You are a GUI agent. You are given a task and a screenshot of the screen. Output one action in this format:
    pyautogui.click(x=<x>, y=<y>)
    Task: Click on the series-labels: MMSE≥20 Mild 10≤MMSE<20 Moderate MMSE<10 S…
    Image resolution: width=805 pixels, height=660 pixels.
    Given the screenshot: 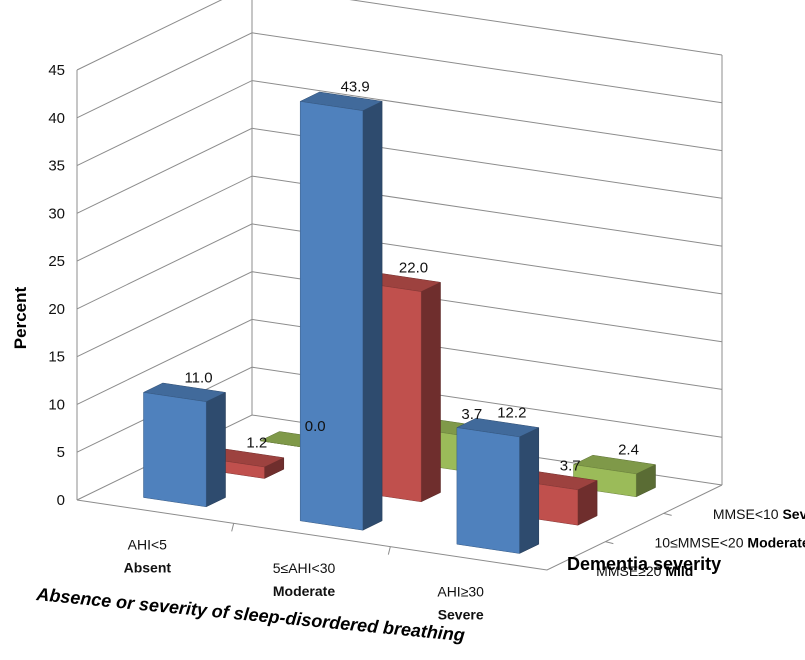 What is the action you would take?
    pyautogui.click(x=700, y=542)
    